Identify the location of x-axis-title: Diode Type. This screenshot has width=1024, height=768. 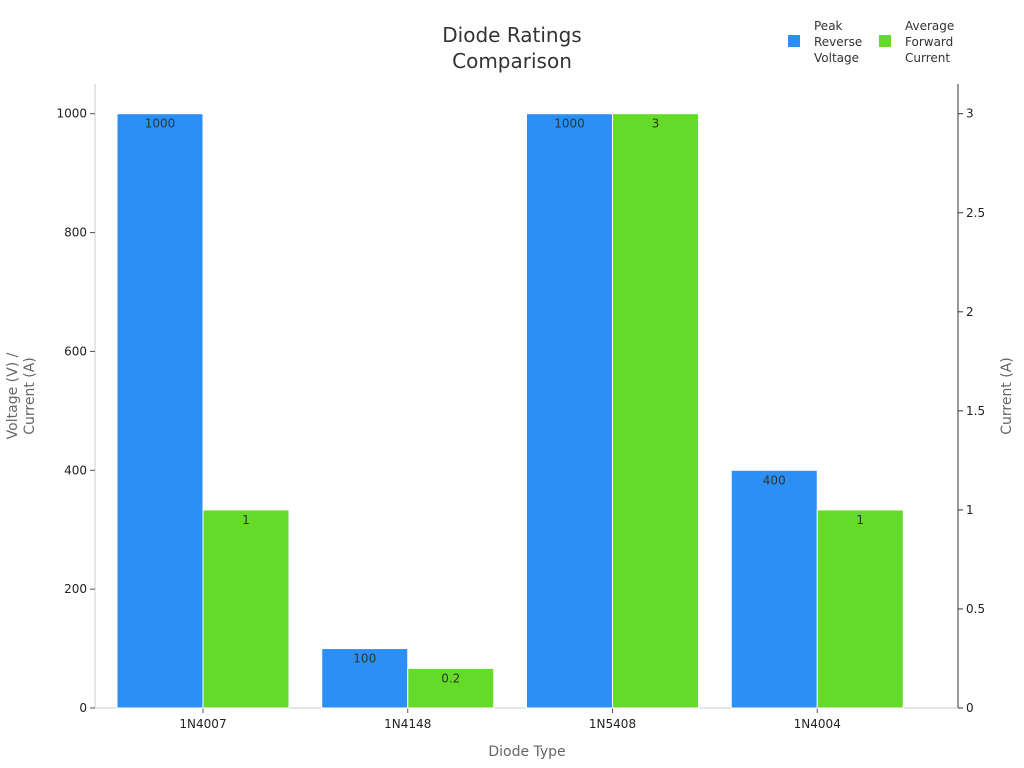
(526, 752).